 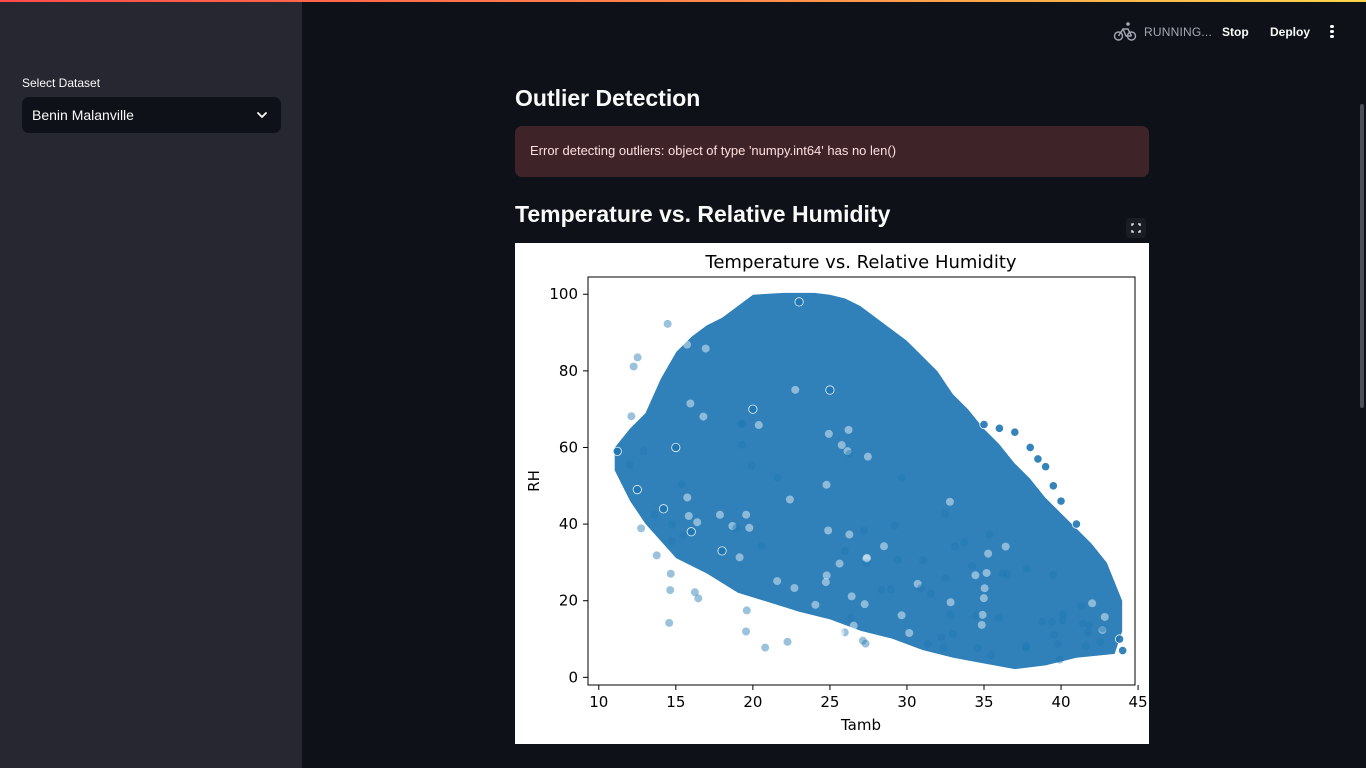 What do you see at coordinates (608, 98) in the screenshot?
I see `outlier-detection-heading: Outlier Detection` at bounding box center [608, 98].